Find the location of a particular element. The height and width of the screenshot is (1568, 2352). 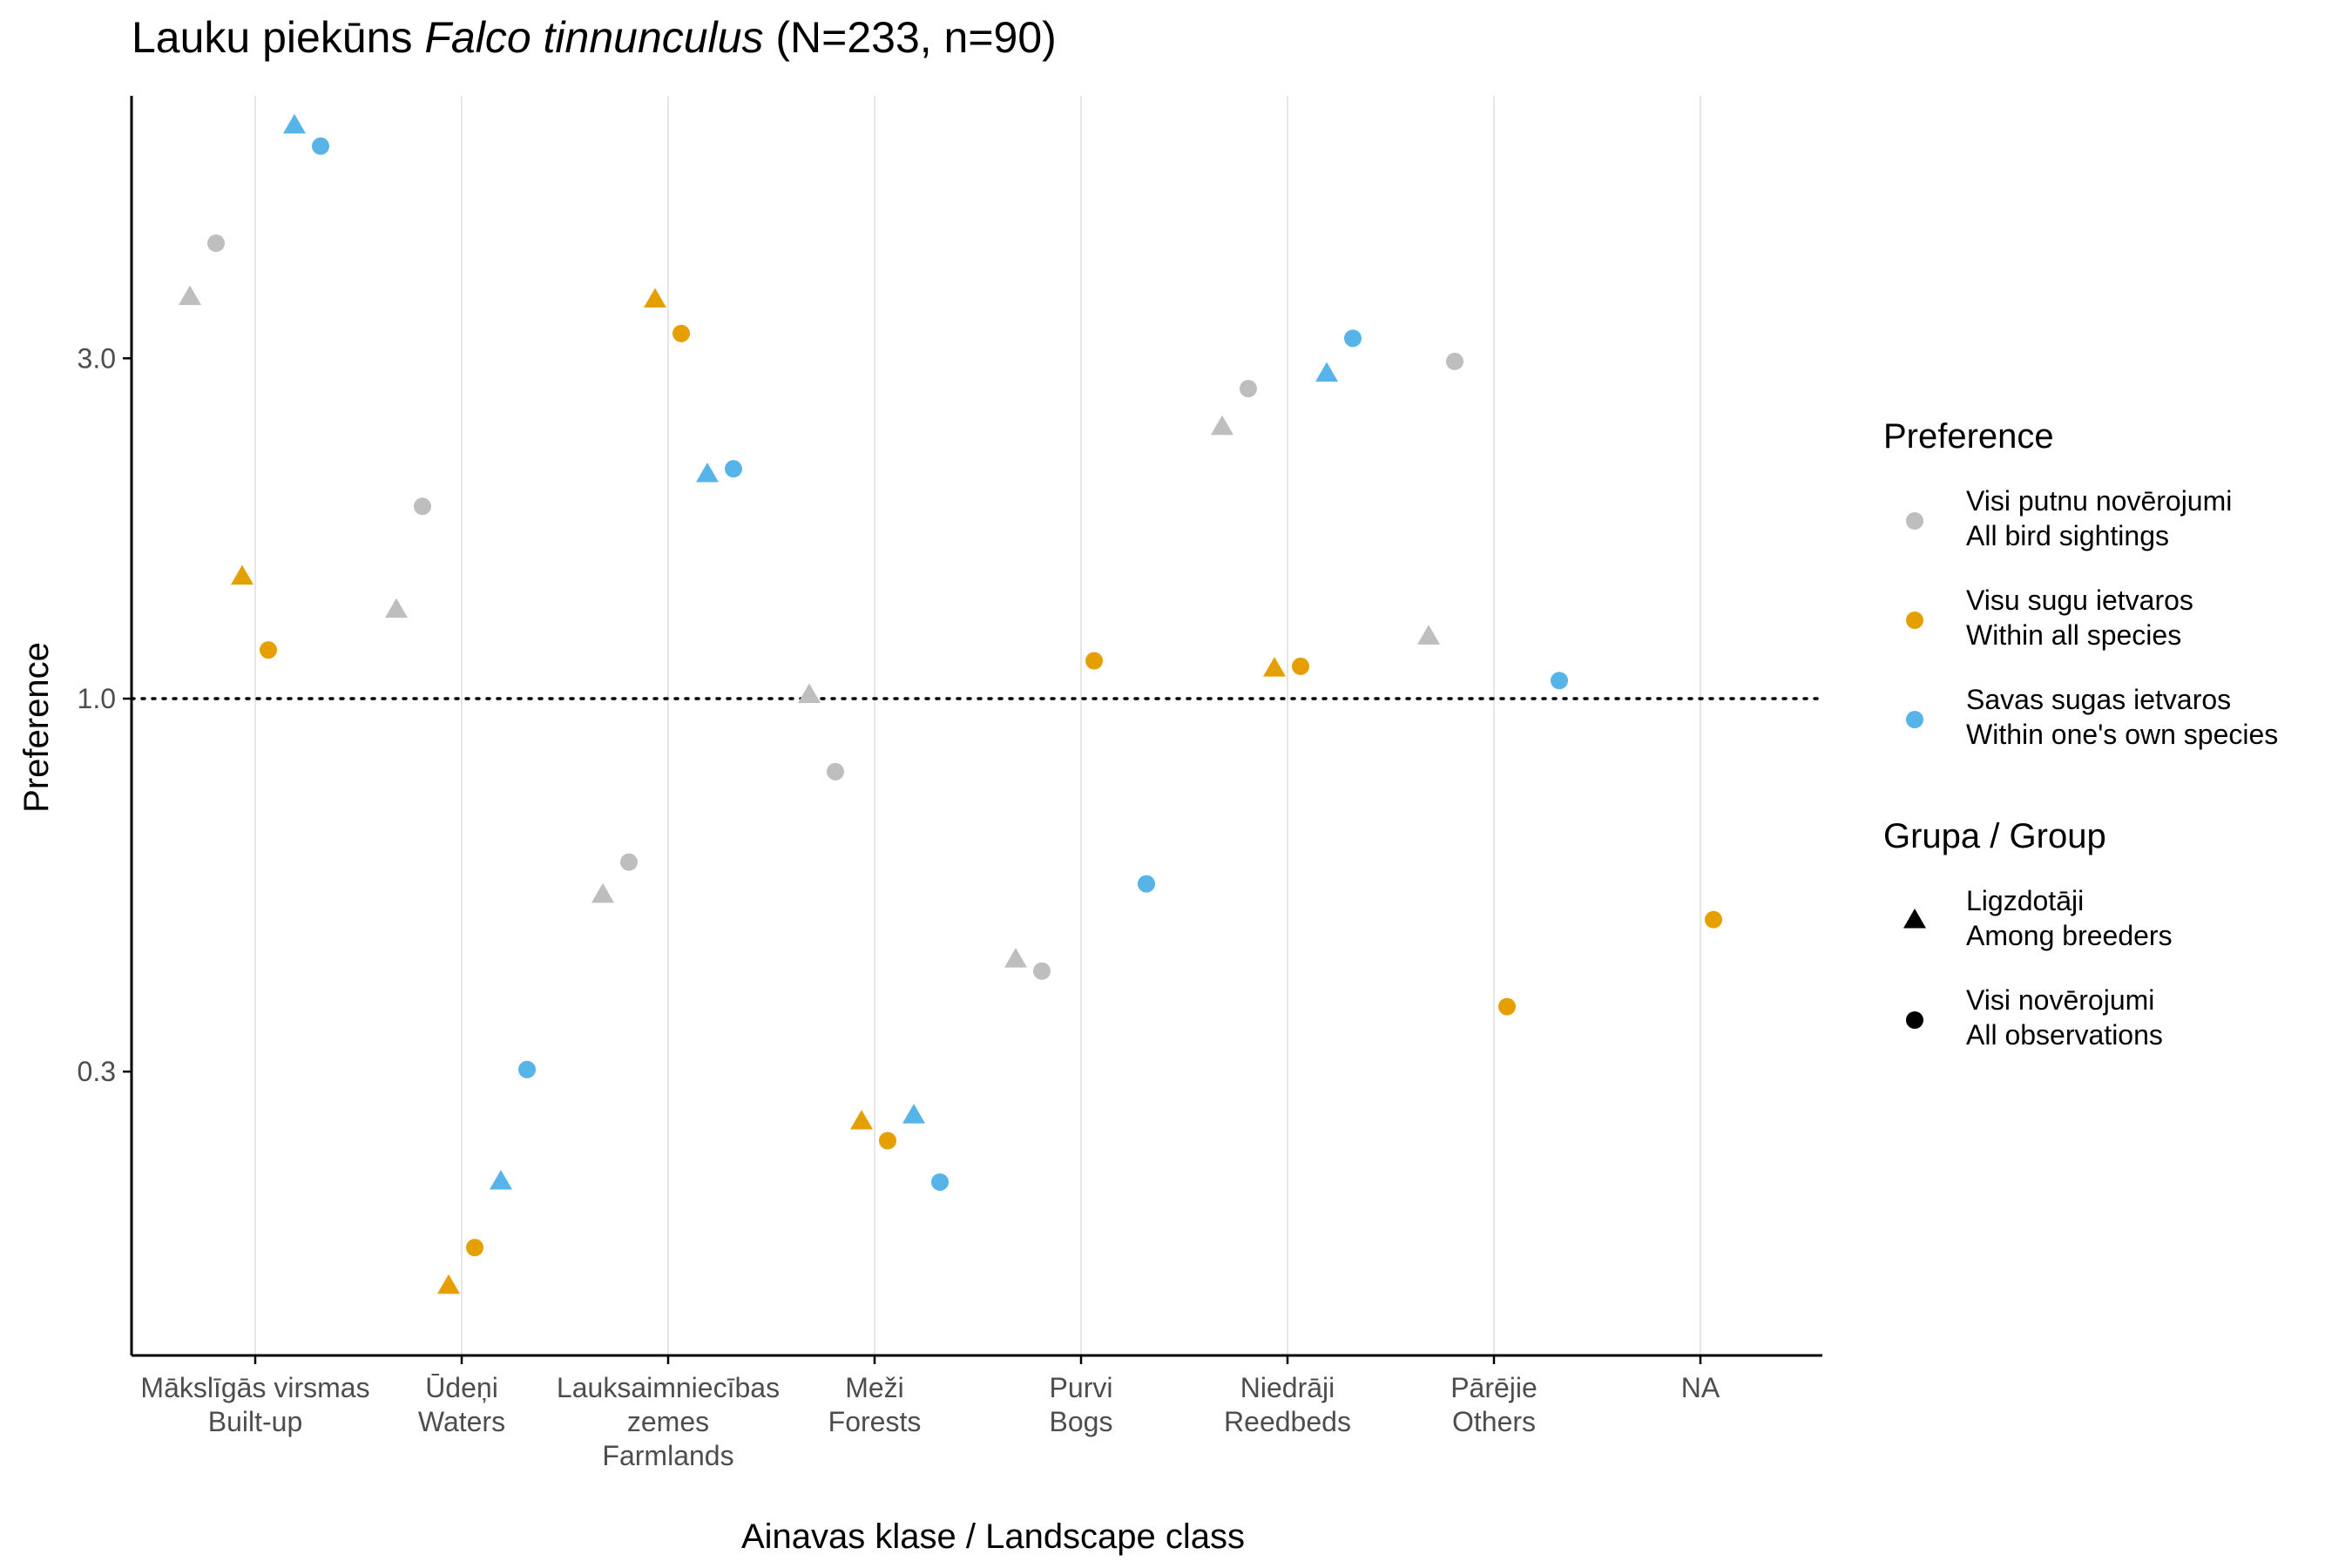

y-axis-ticks: 0.3 1.0 3.0 is located at coordinates (105, 714).